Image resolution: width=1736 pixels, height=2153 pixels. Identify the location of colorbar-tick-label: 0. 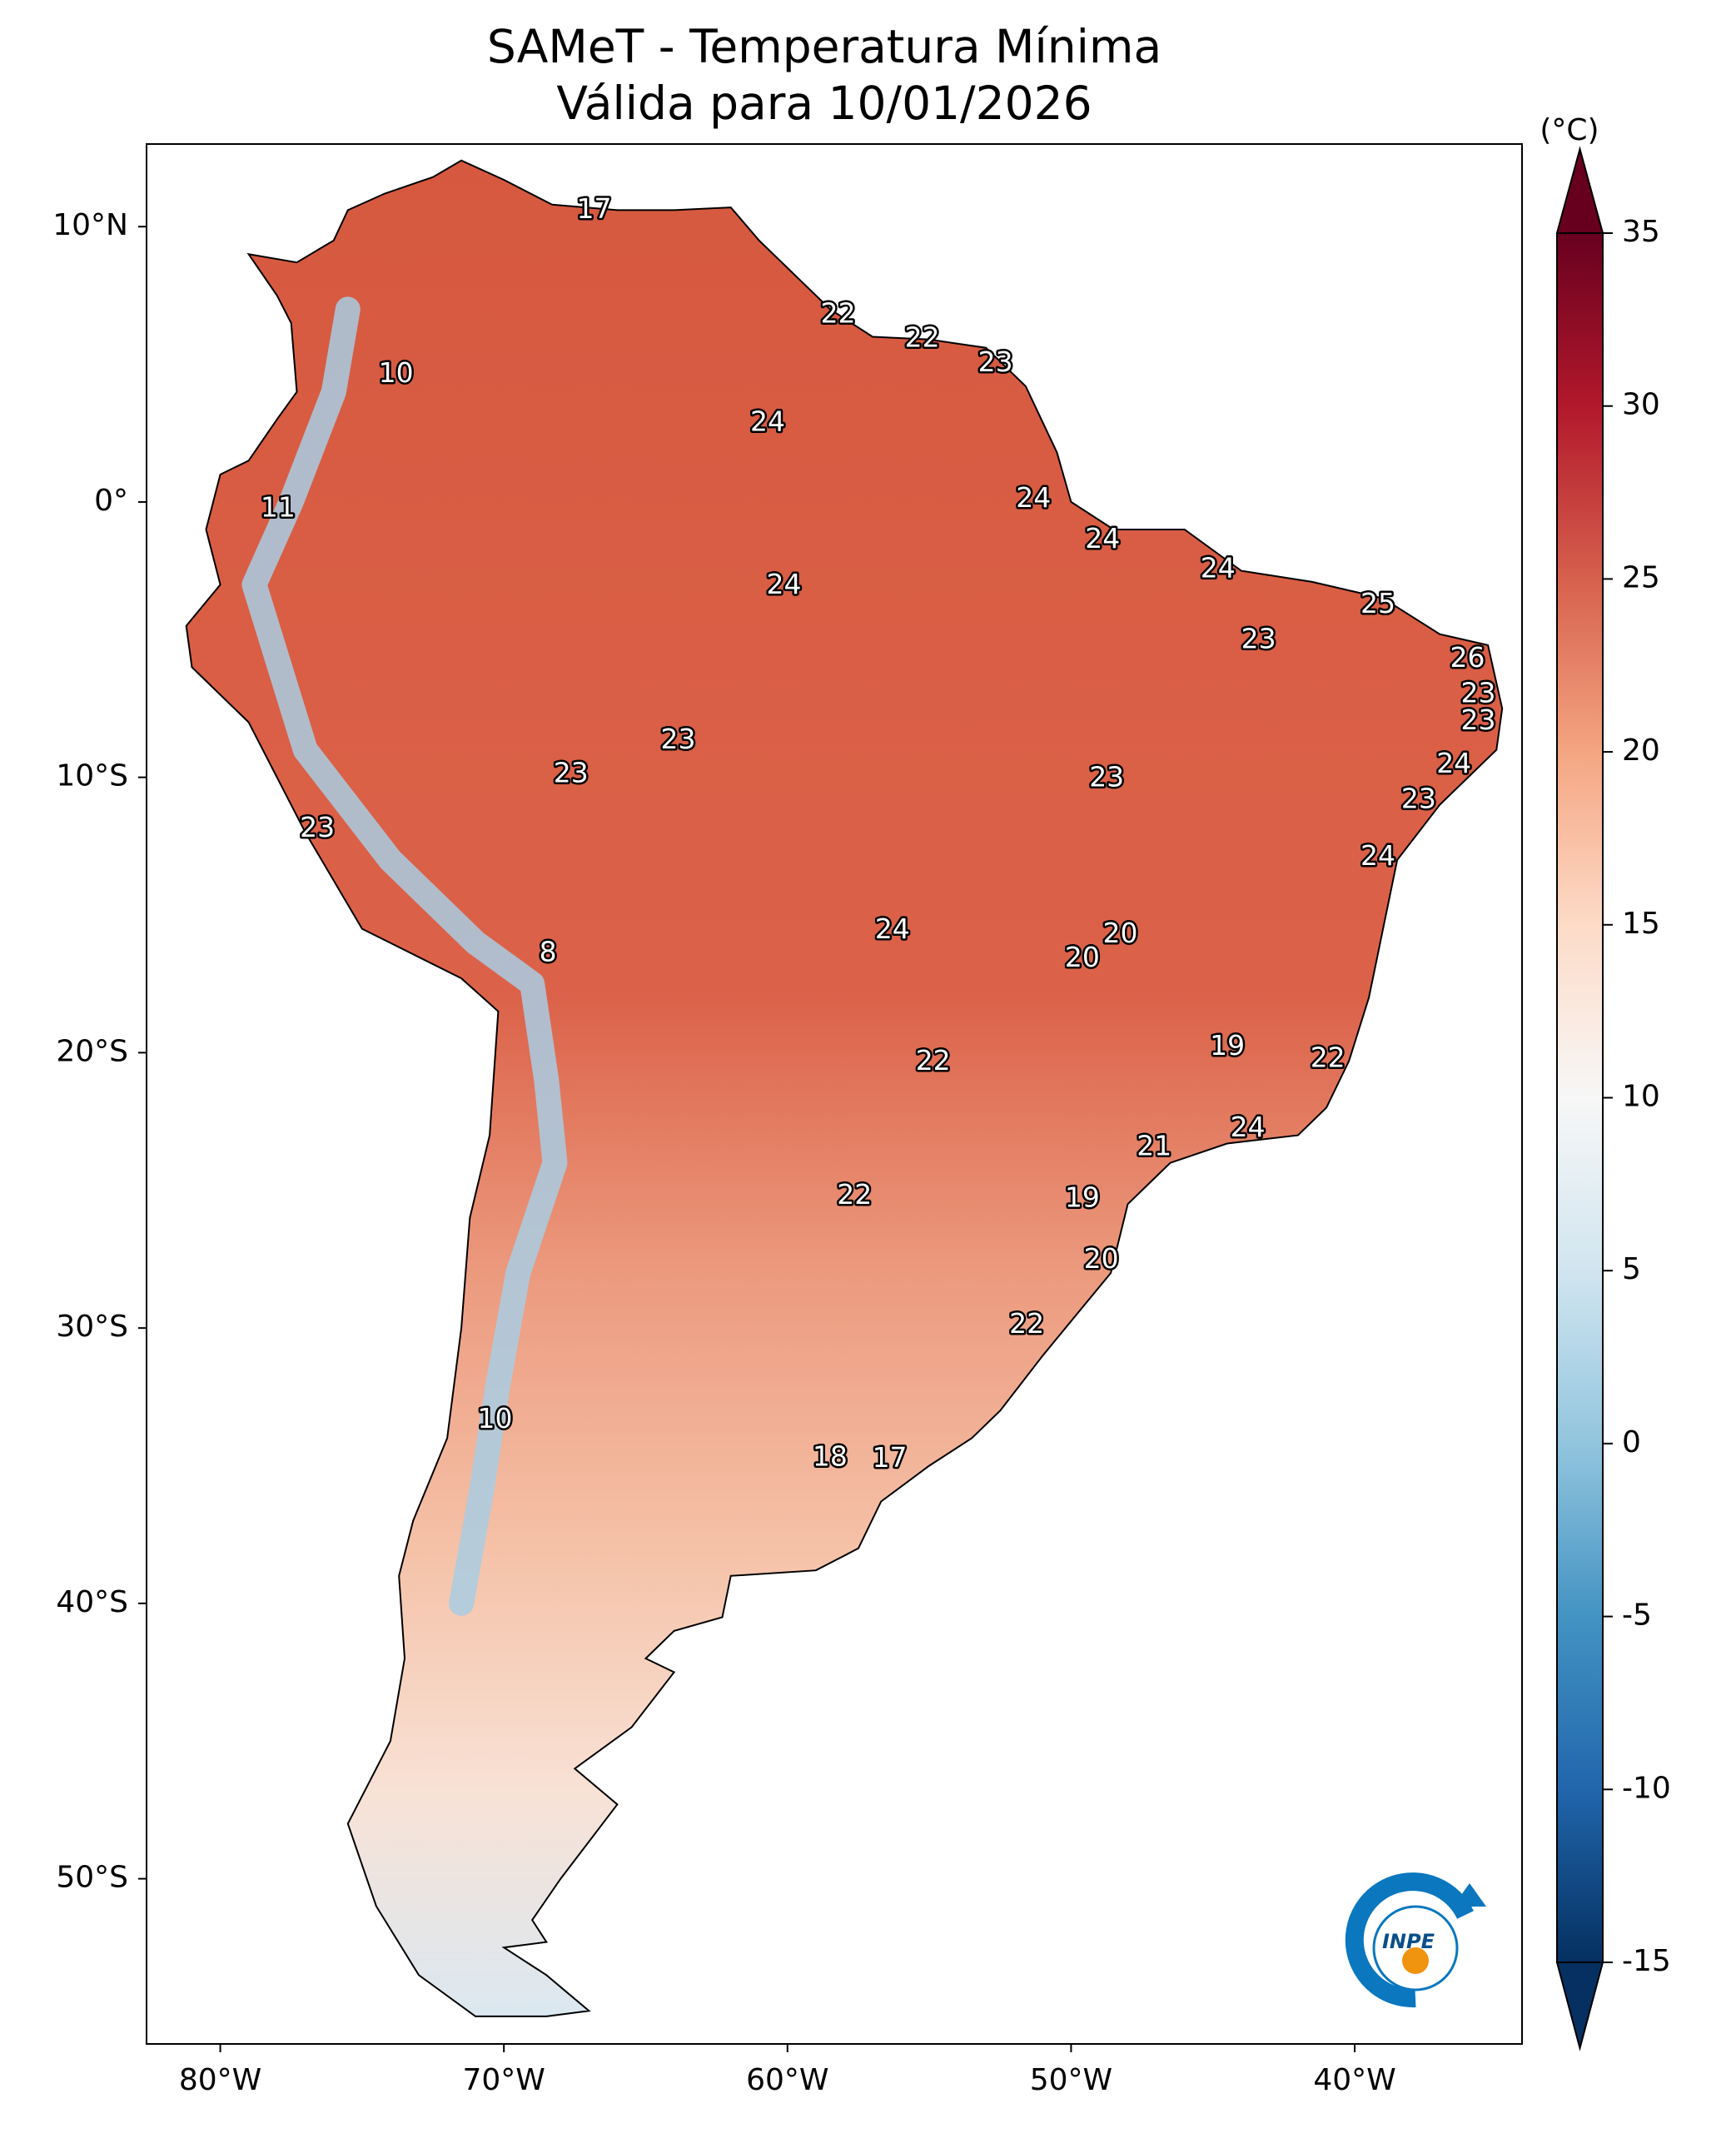
(1631, 1442).